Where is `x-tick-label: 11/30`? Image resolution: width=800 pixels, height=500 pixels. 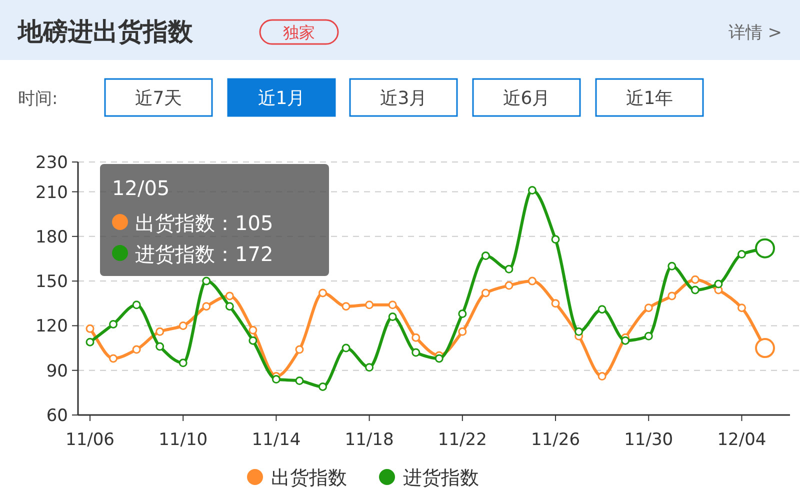
x-tick-label: 11/30 is located at coordinates (649, 440).